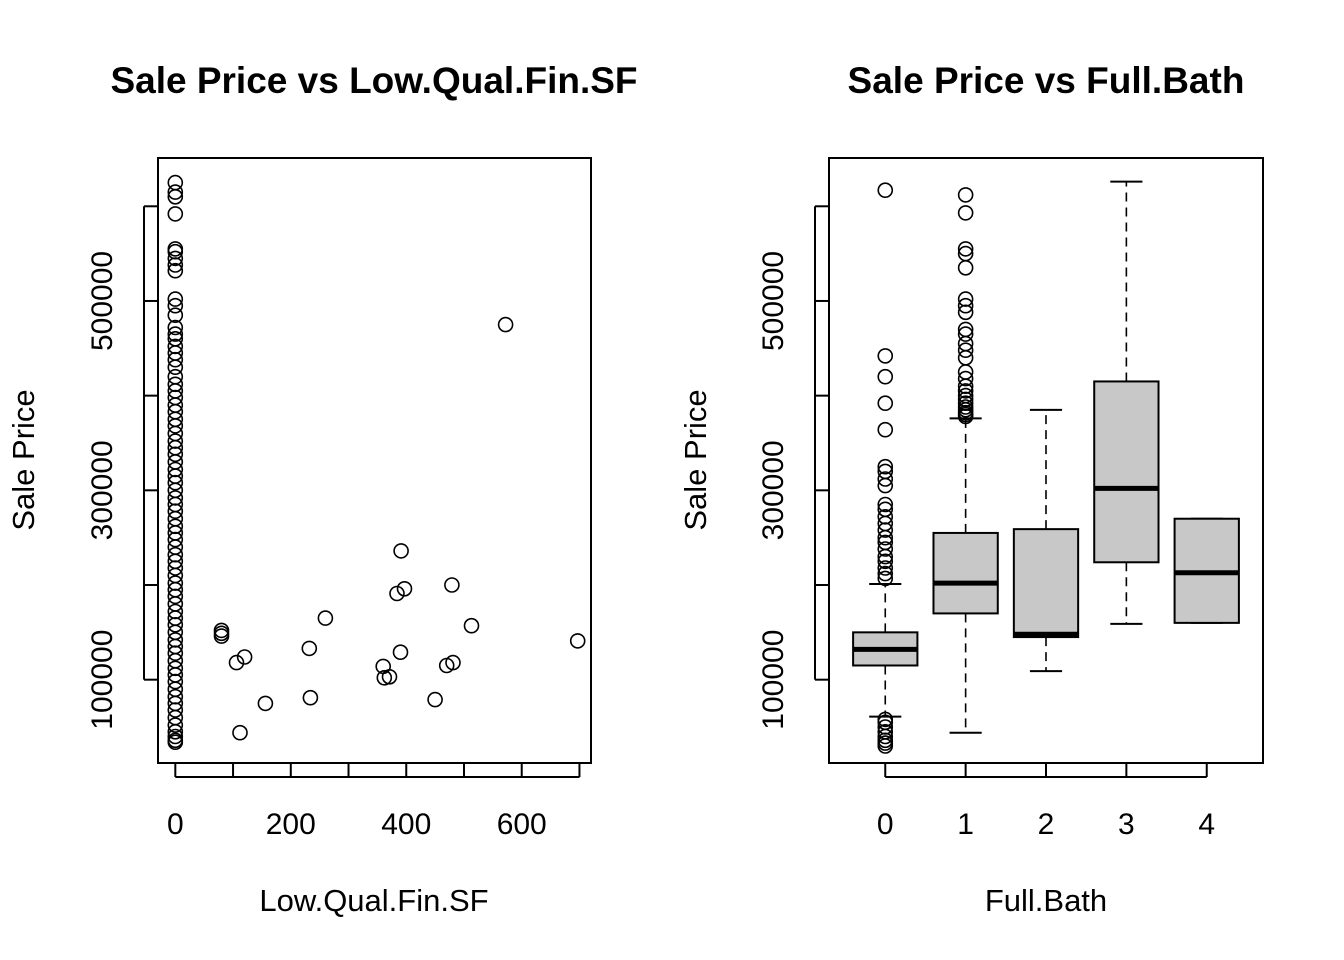 Image resolution: width=1344 pixels, height=960 pixels. Describe the element at coordinates (1126, 824) in the screenshot. I see `x-tick-label: 3` at that location.